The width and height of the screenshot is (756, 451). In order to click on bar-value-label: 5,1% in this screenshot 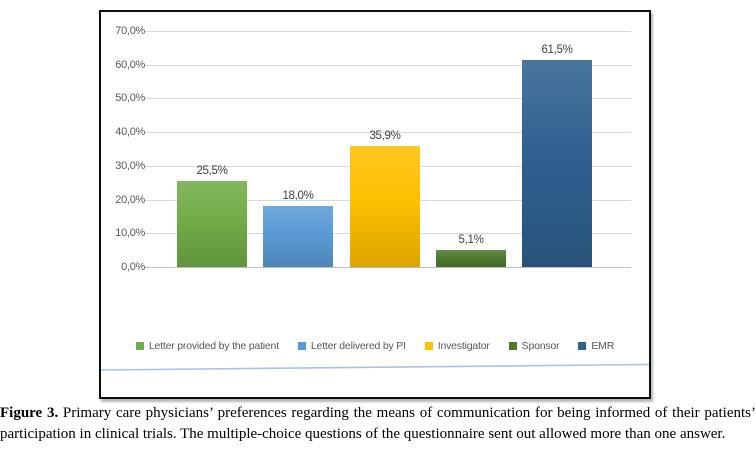, I will do `click(471, 240)`.